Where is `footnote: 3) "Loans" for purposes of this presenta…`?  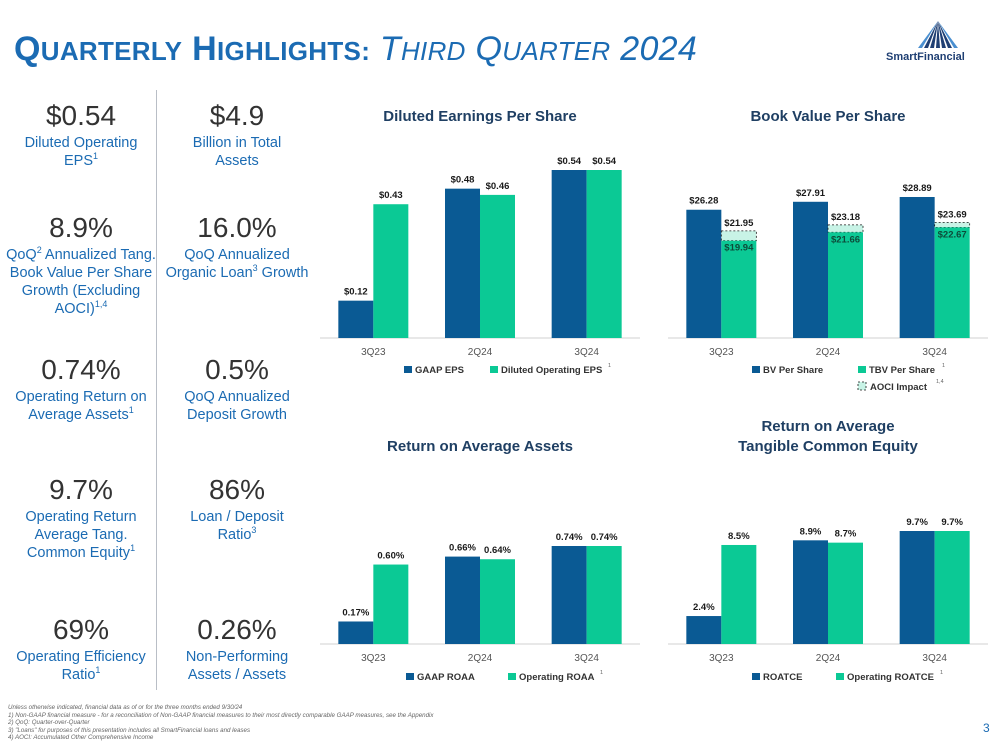 footnote: 3) "Loans" for purposes of this presenta… is located at coordinates (129, 730).